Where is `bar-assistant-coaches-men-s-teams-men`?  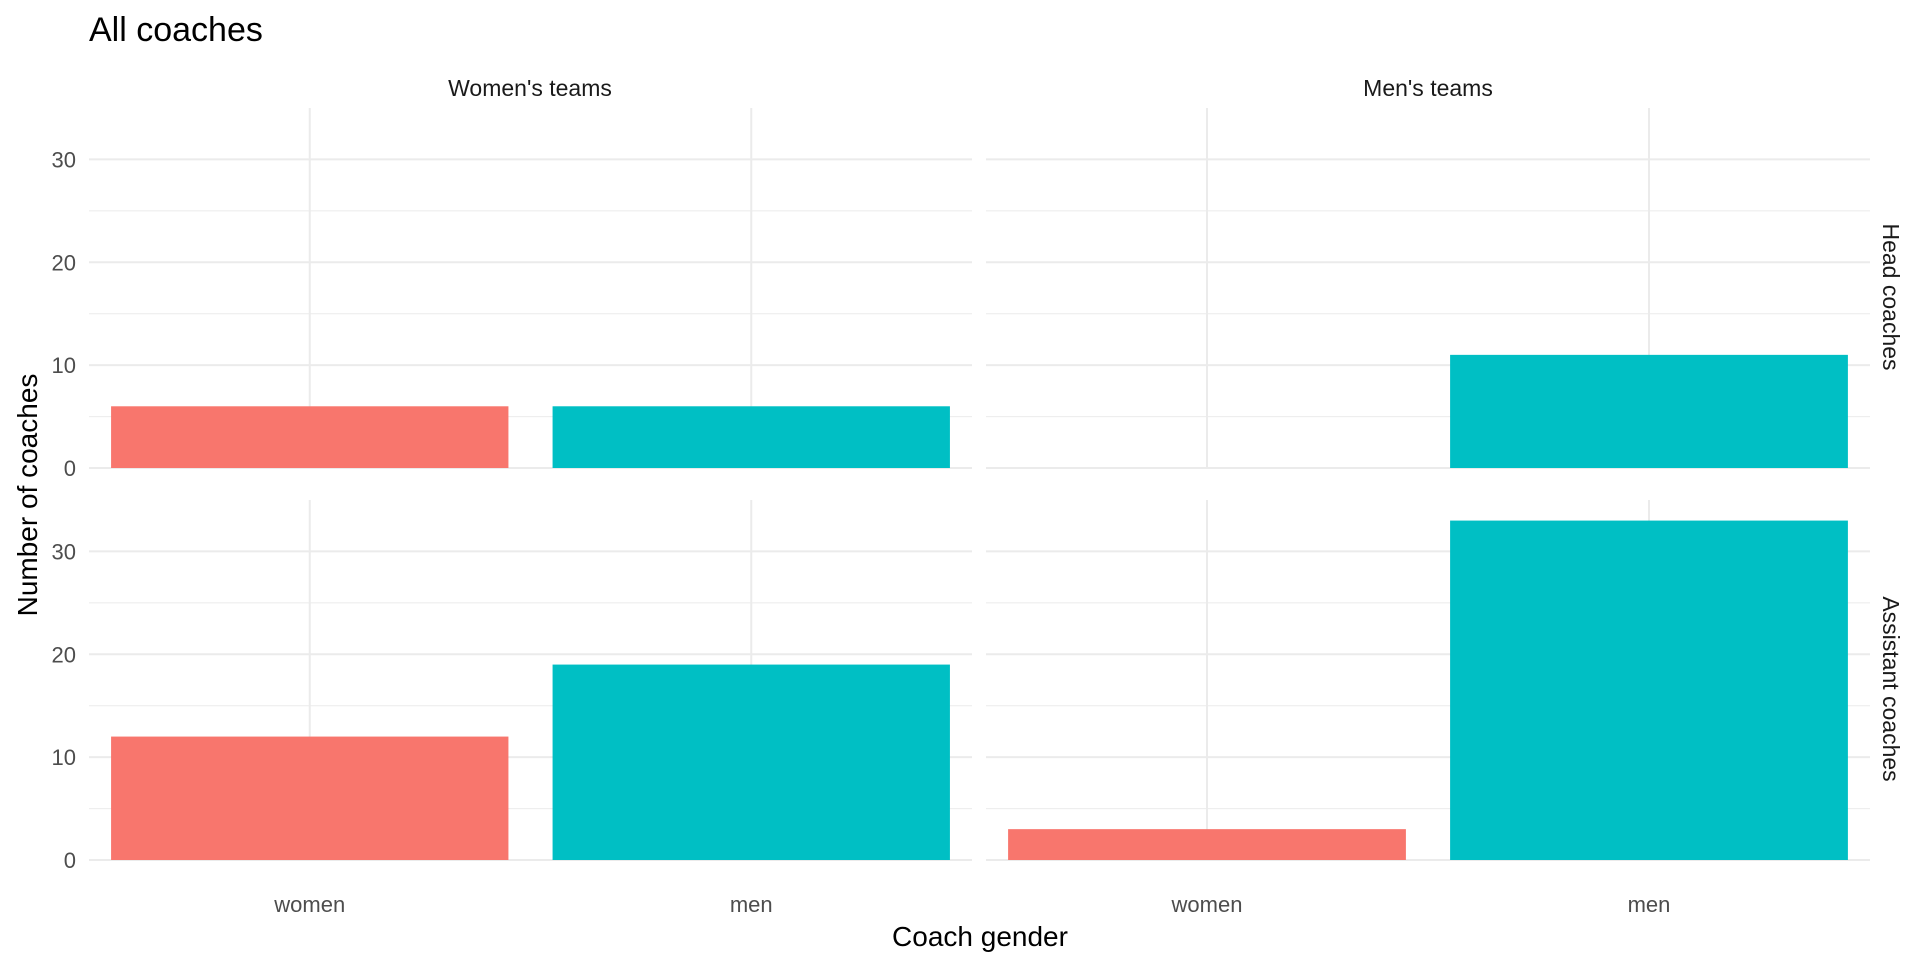
bar-assistant-coaches-men-s-teams-men is located at coordinates (1649, 690).